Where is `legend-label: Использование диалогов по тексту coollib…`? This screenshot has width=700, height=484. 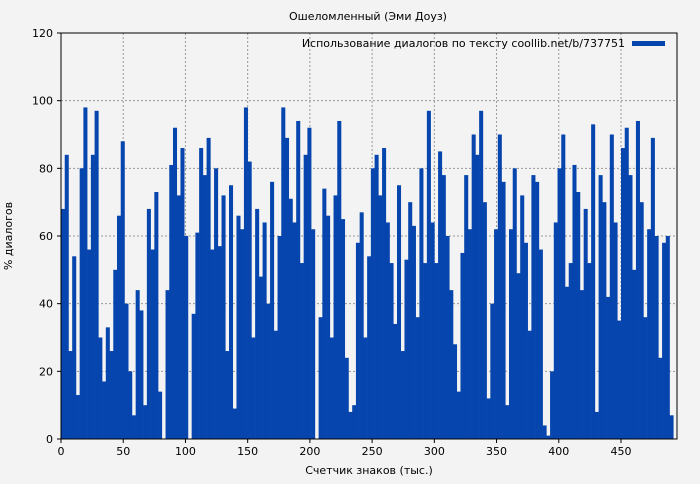
legend-label: Использование диалогов по тексту coollib… is located at coordinates (463, 43).